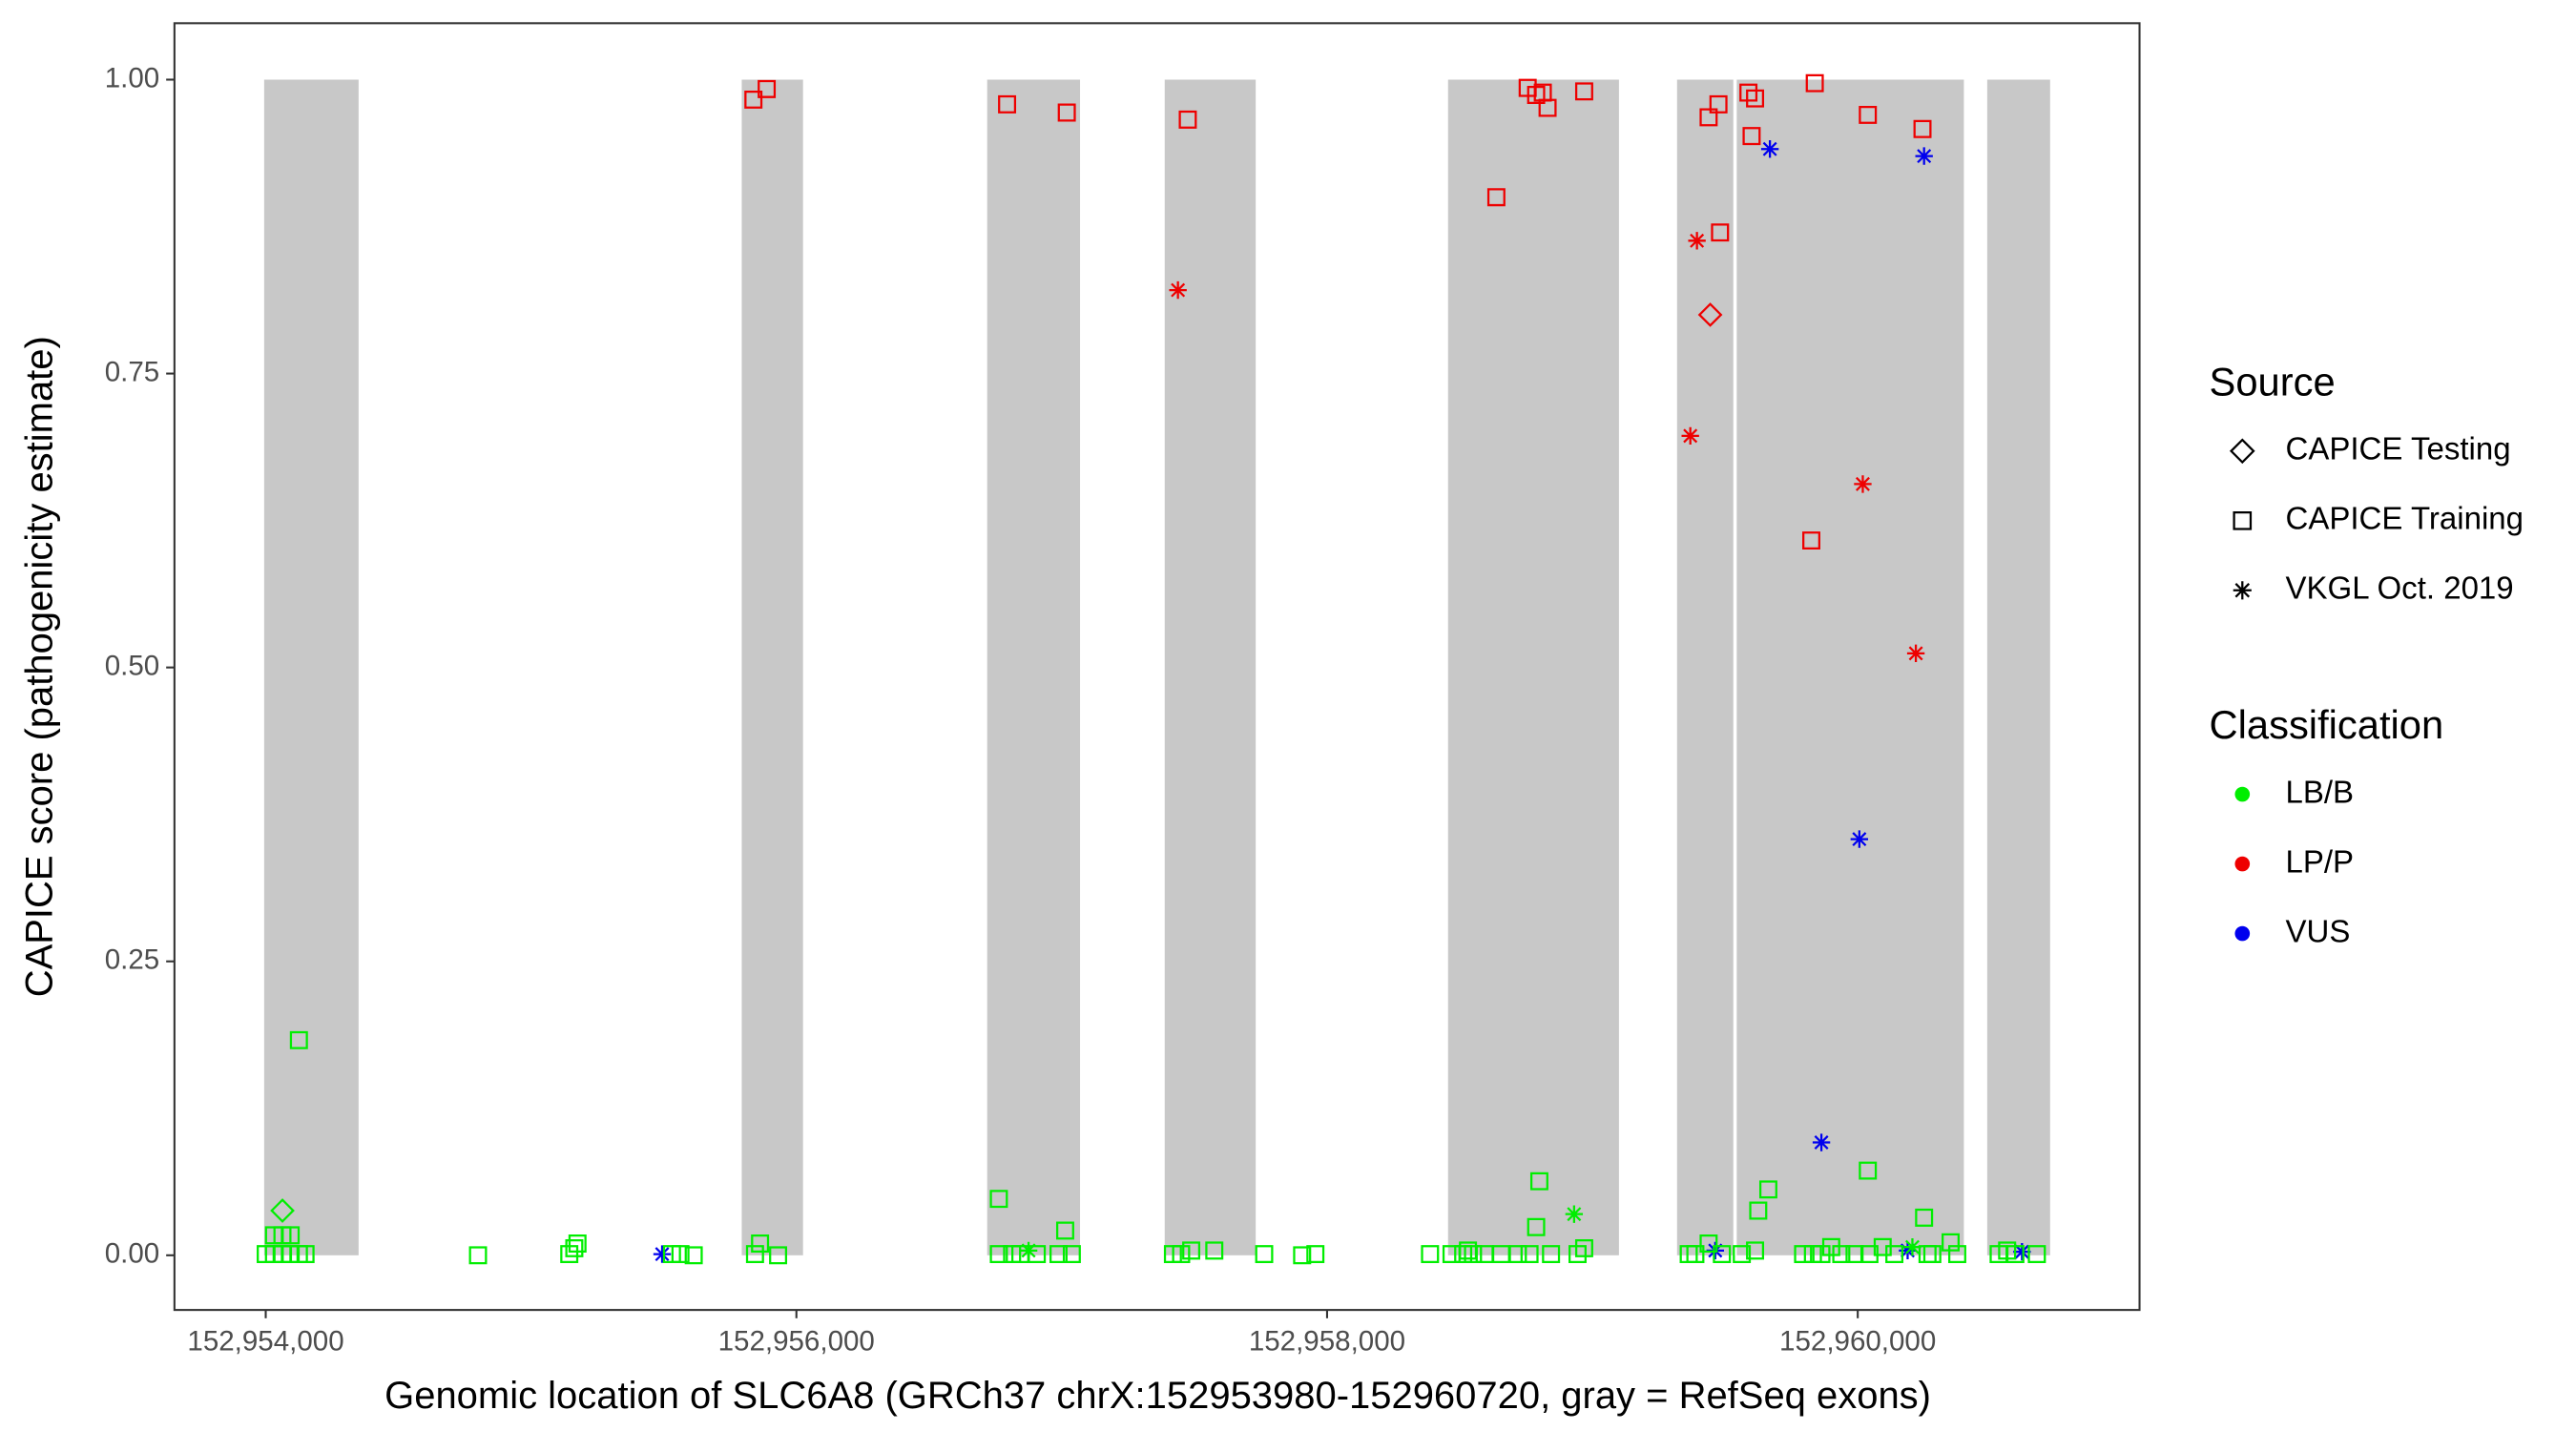  What do you see at coordinates (132, 665) in the screenshot?
I see `y-tick-label: 0.50` at bounding box center [132, 665].